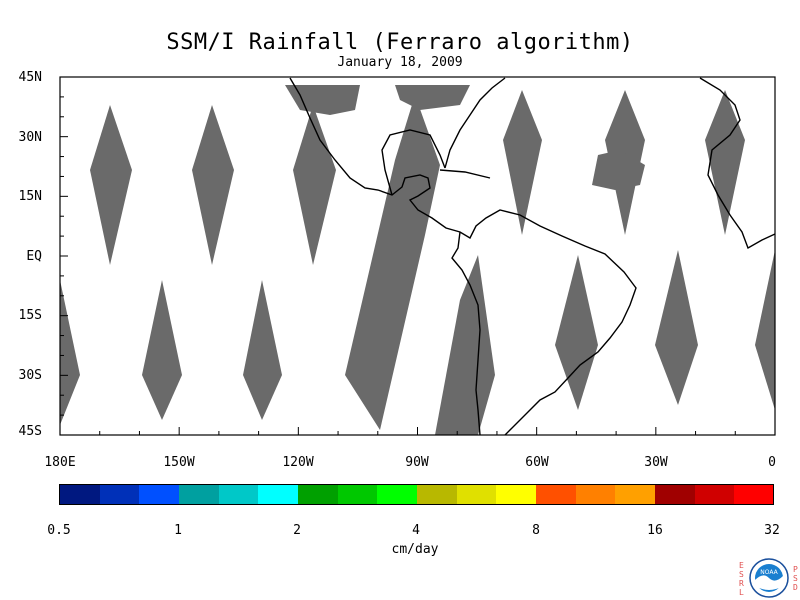  Describe the element at coordinates (769, 572) in the screenshot. I see `logo-badge-text: NOAA` at that location.